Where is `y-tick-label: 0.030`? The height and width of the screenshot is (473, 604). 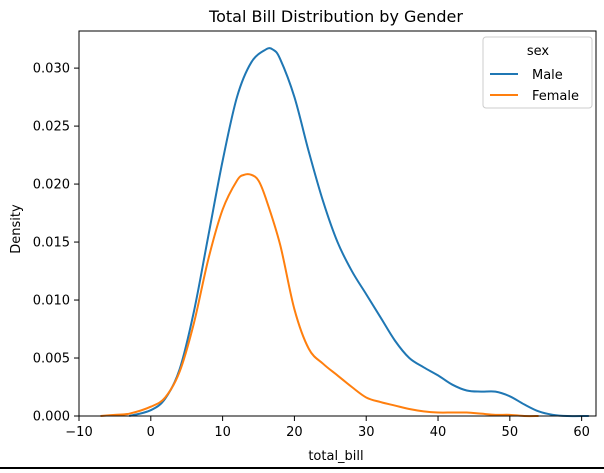
y-tick-label: 0.030 is located at coordinates (51, 69).